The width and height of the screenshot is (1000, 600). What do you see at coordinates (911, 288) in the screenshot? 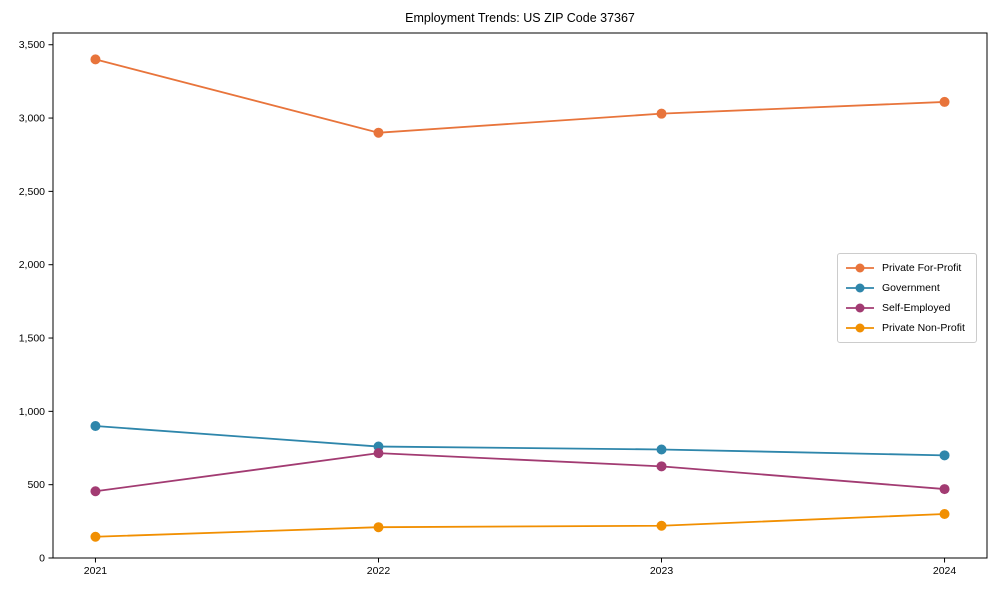
I see `legend-label: Government` at bounding box center [911, 288].